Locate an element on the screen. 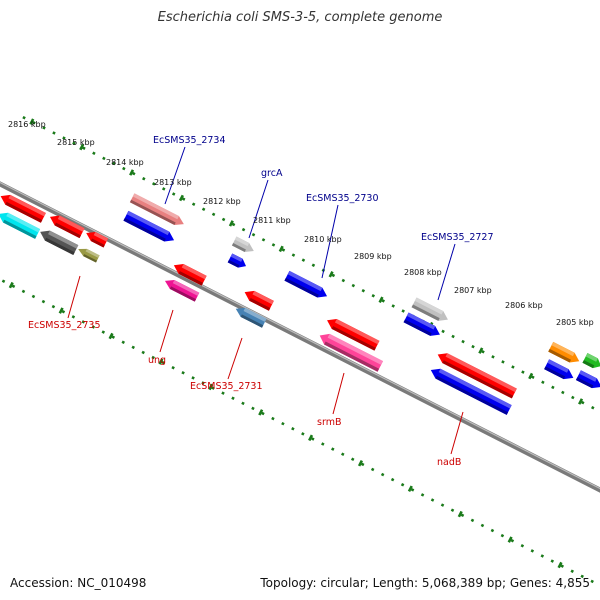 Image resolution: width=600 pixels, height=600 pixels. tick-label: 2806 kbp is located at coordinates (524, 305).